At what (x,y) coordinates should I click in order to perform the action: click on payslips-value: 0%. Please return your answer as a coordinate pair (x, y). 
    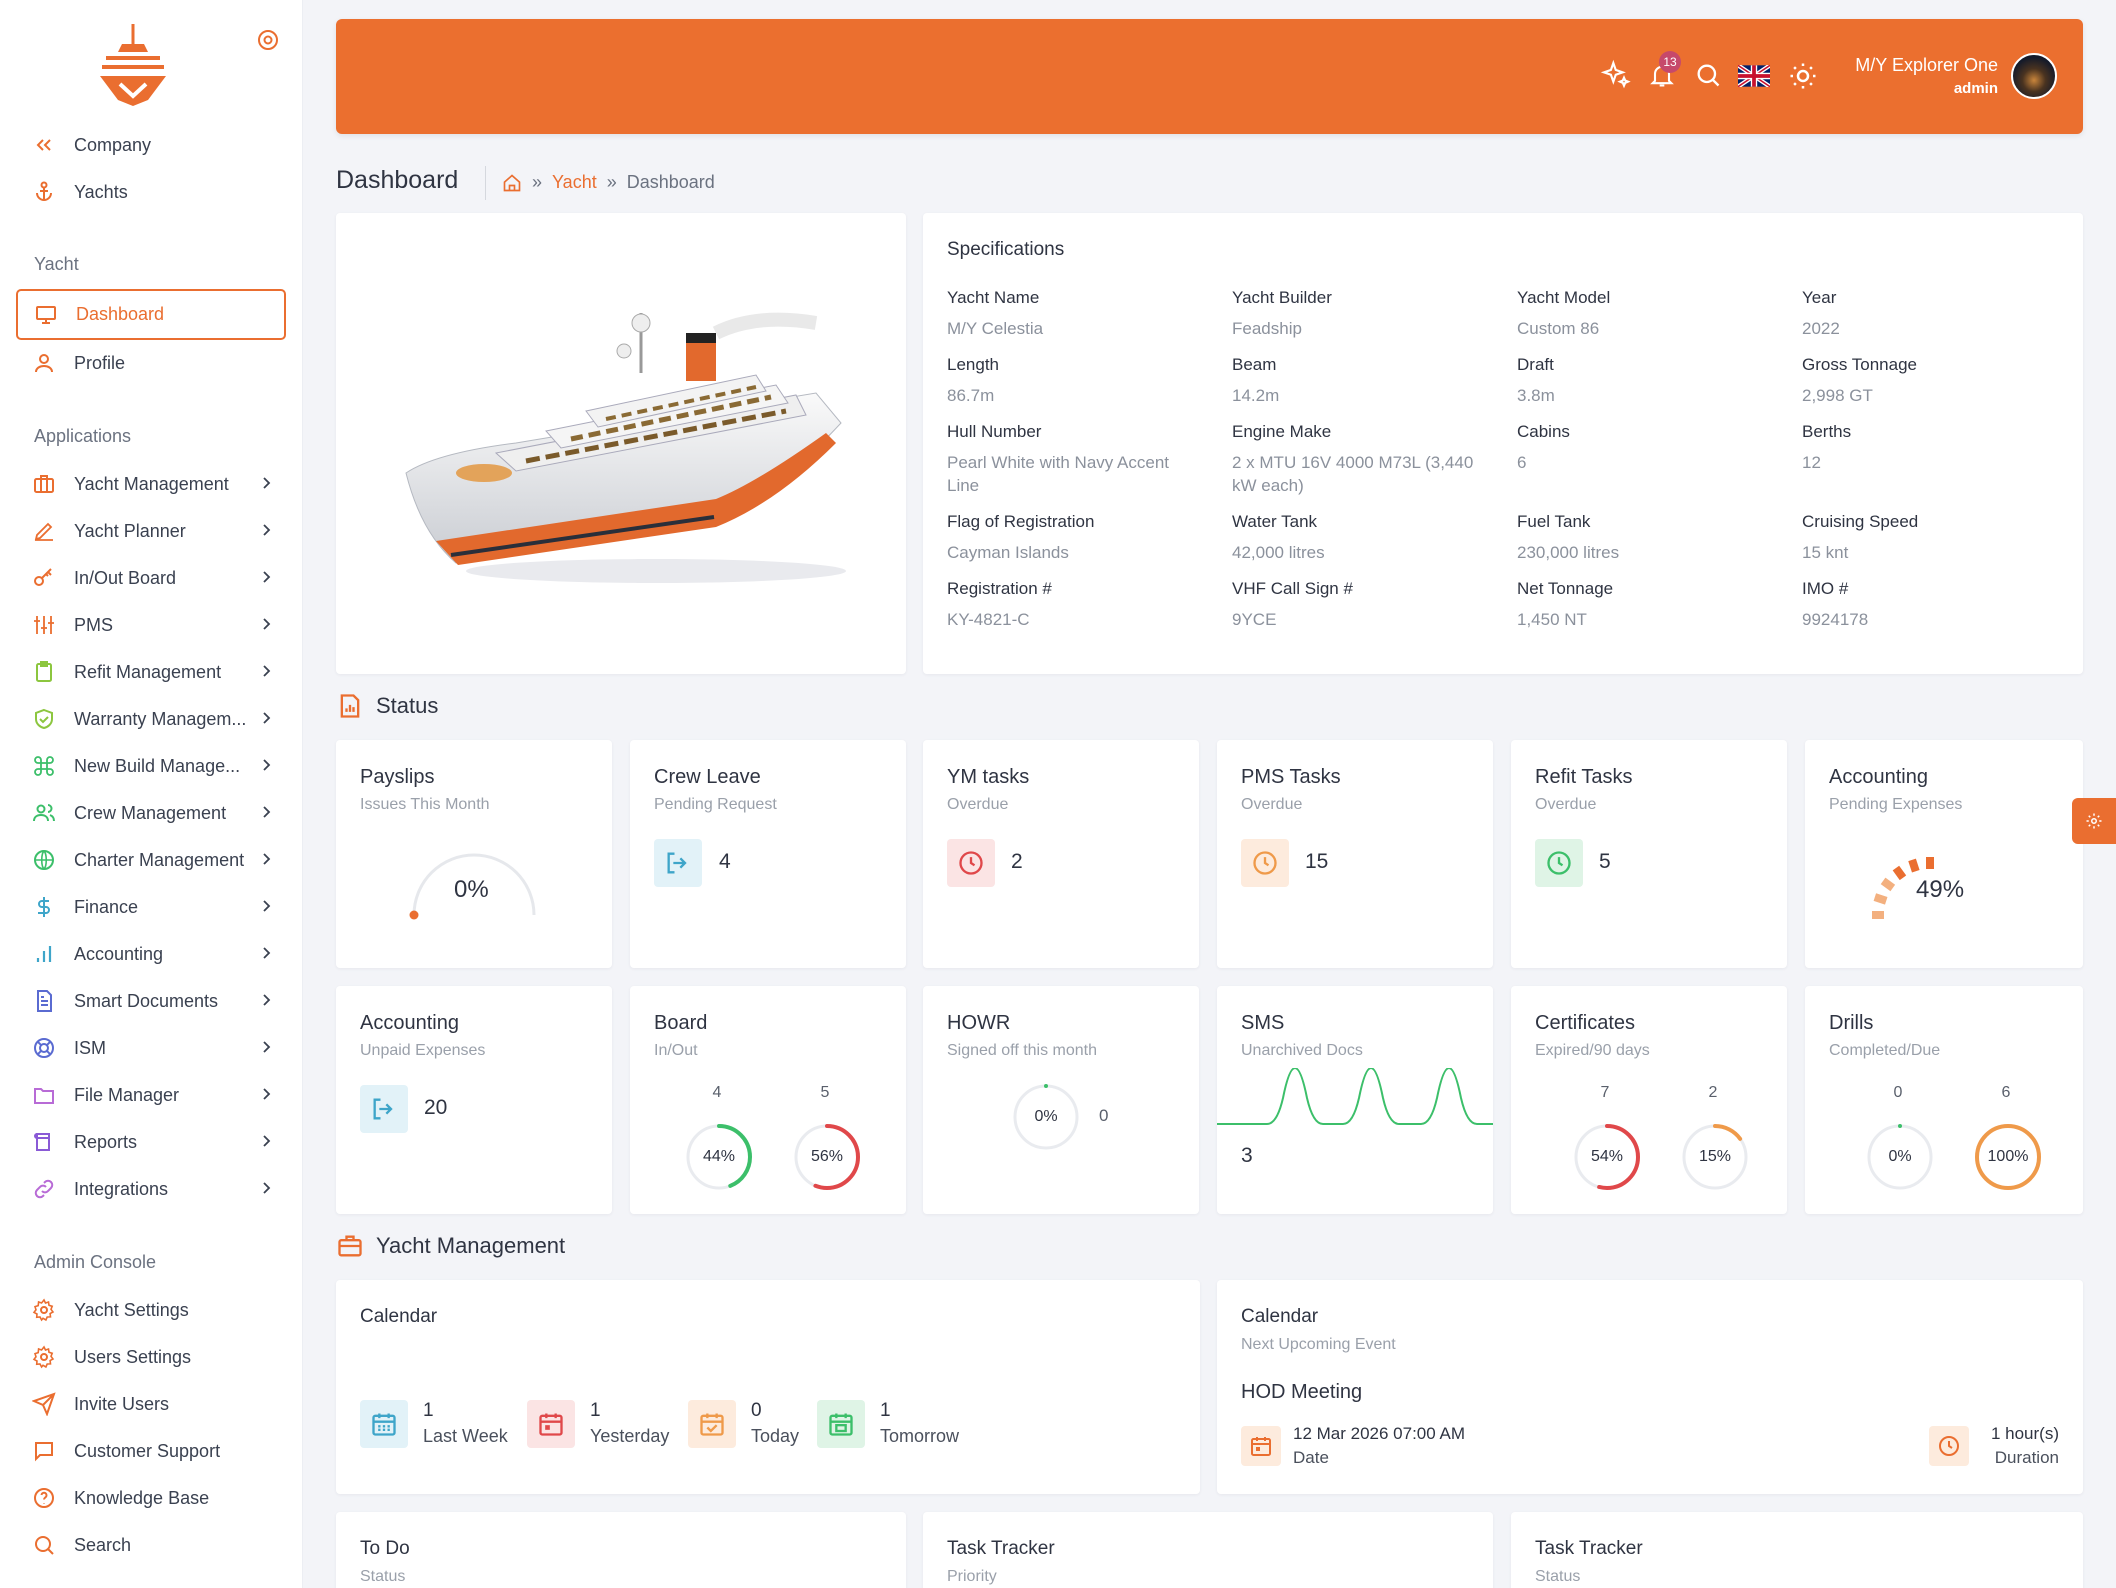
    Looking at the image, I should click on (471, 889).